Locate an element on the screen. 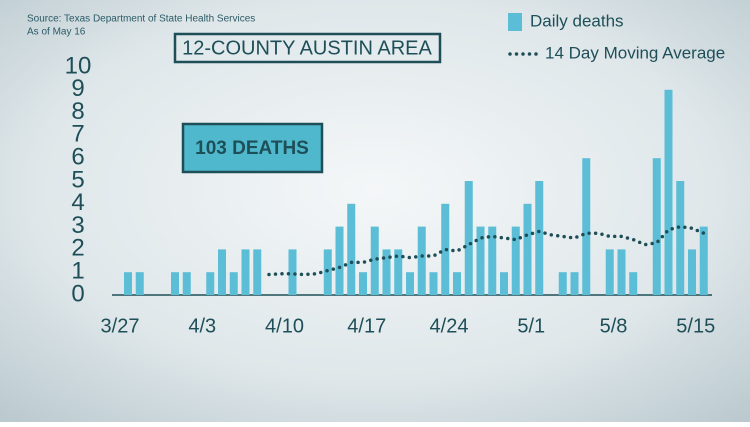 This screenshot has width=750, height=427. y-tick-label: 9 is located at coordinates (77, 88).